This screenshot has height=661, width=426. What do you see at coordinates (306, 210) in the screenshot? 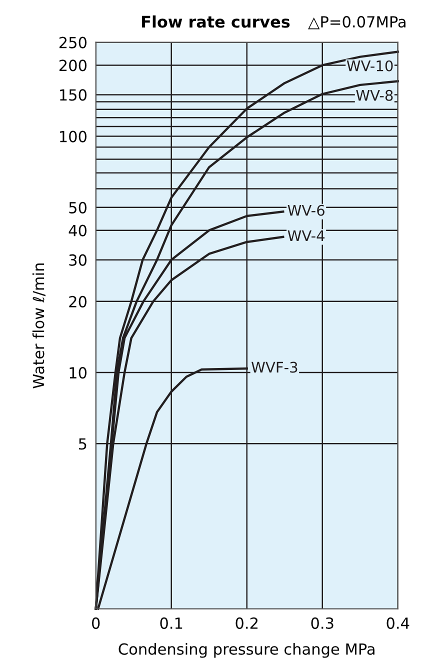
I see `series-label: WV-6` at bounding box center [306, 210].